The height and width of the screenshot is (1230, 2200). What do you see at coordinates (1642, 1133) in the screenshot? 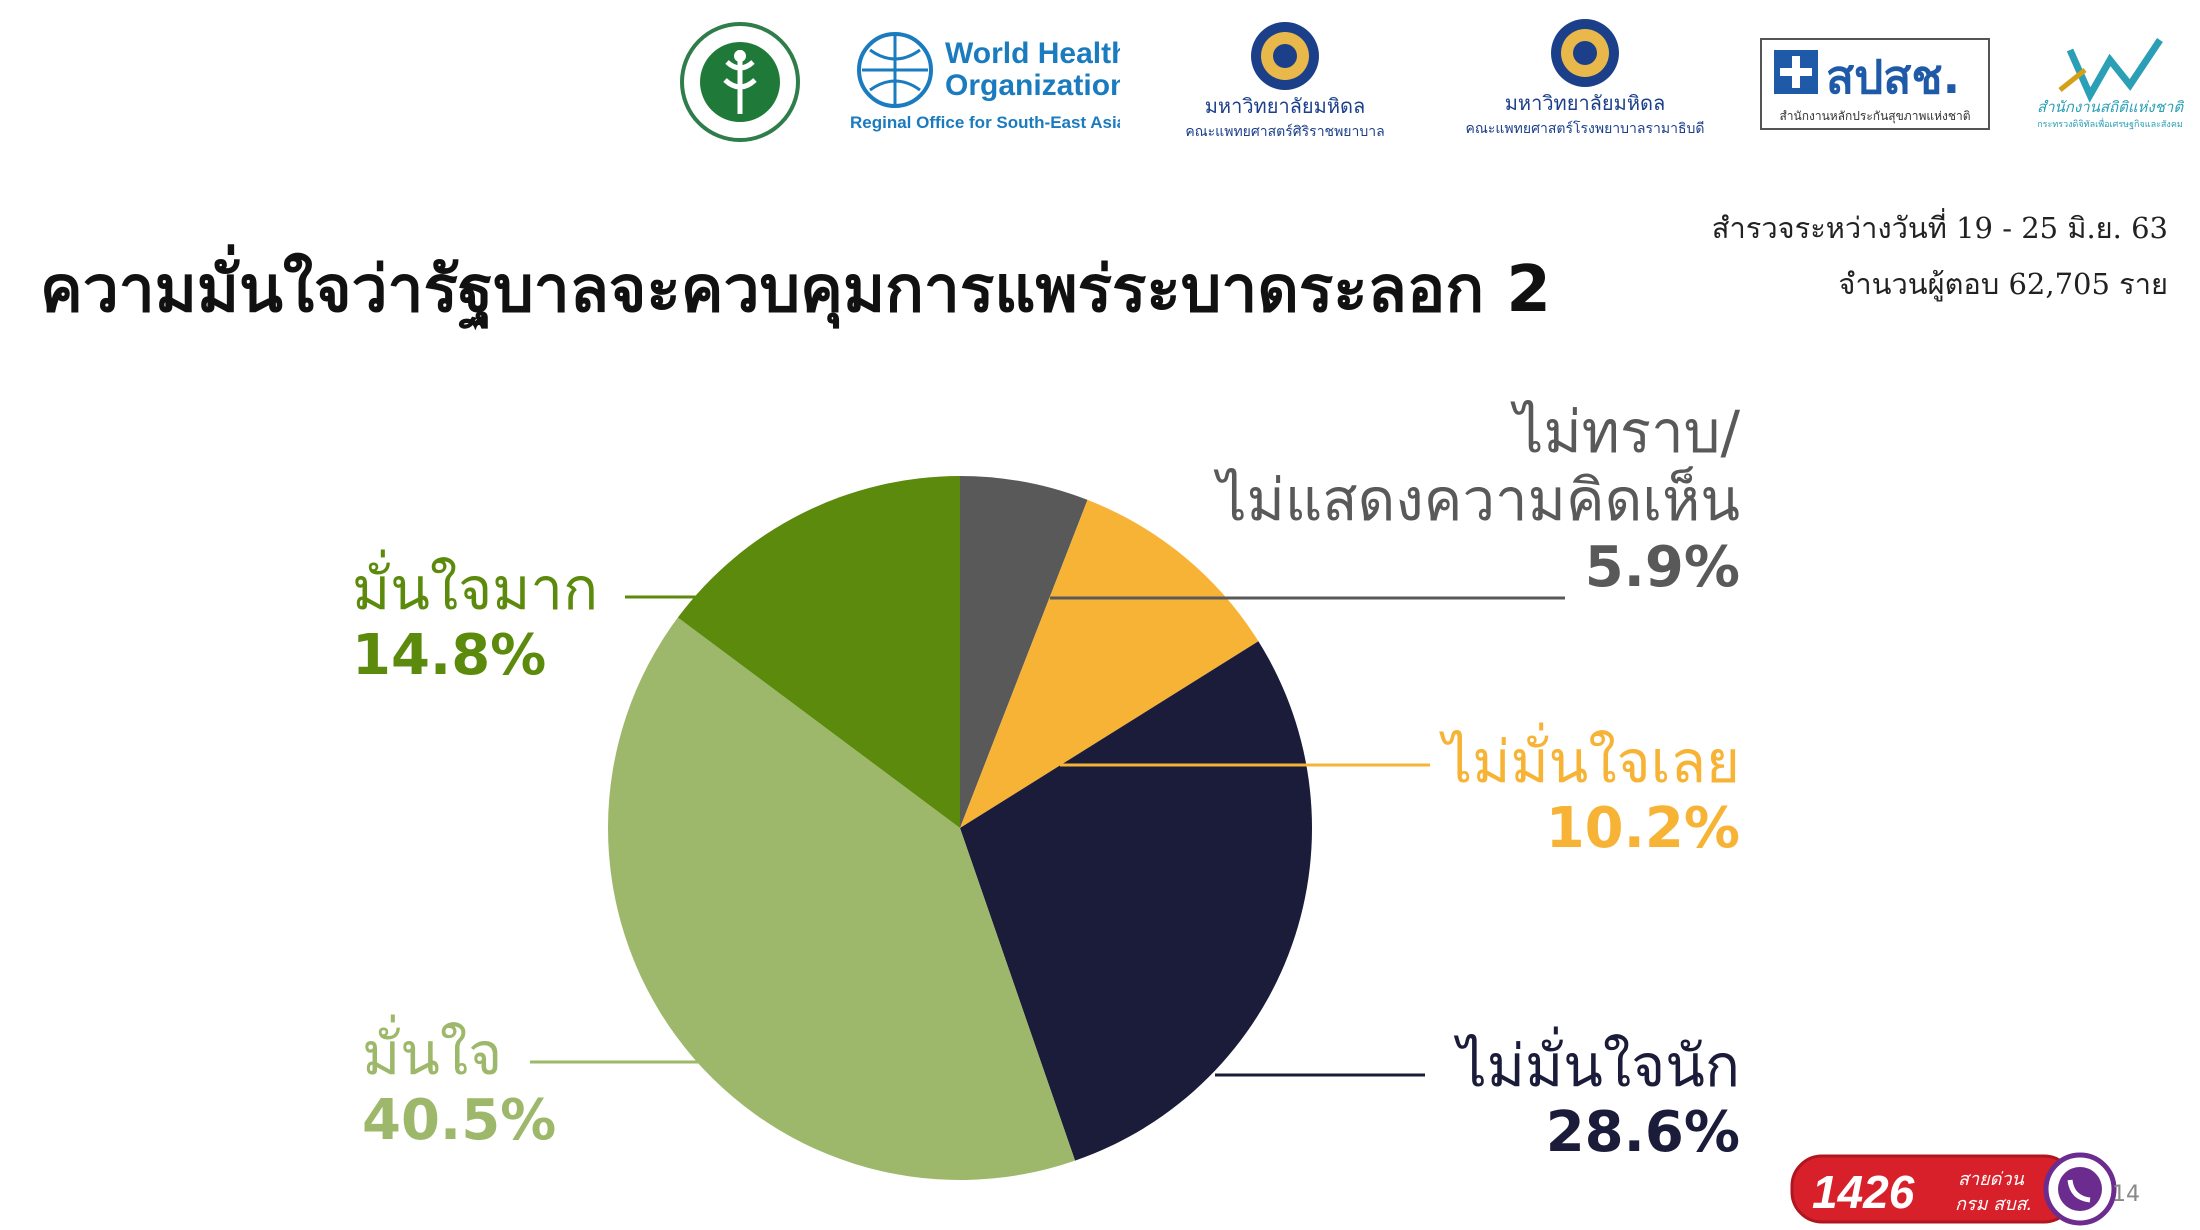
I see `label-not-very-confident-pct: 28.6%` at bounding box center [1642, 1133].